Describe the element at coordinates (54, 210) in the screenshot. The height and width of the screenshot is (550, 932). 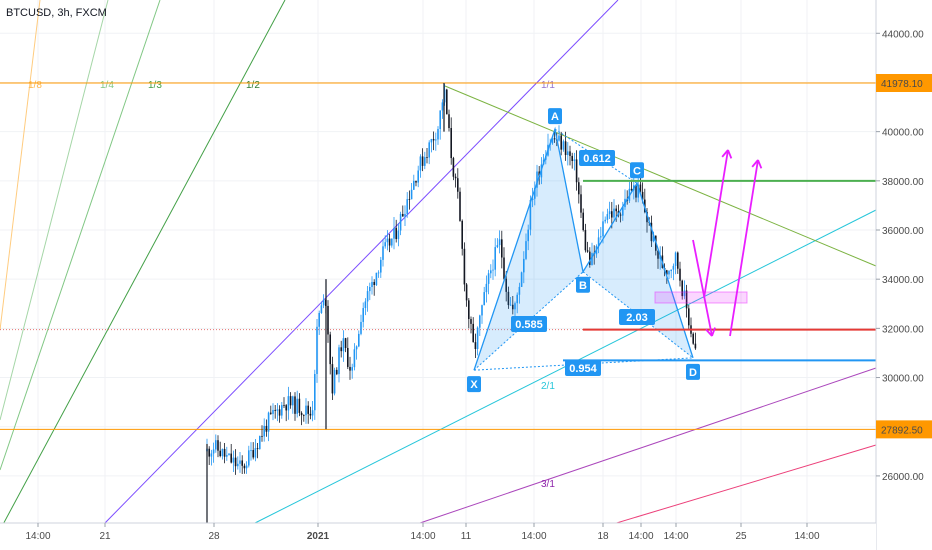
I see `fan-line` at that location.